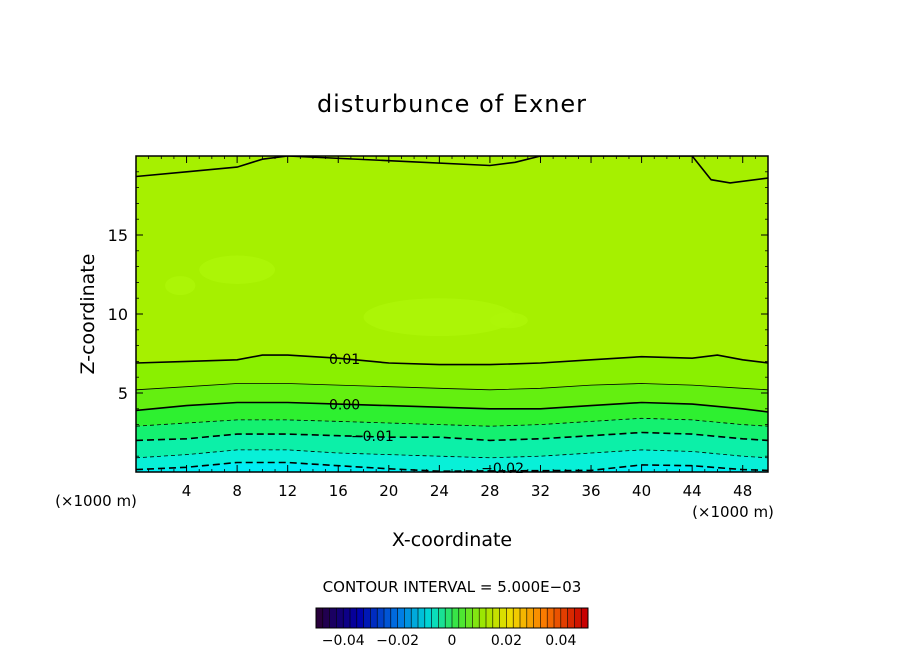 This screenshot has height=654, width=904. Describe the element at coordinates (452, 104) in the screenshot. I see `chart-title: disturbunce of Exner` at that location.